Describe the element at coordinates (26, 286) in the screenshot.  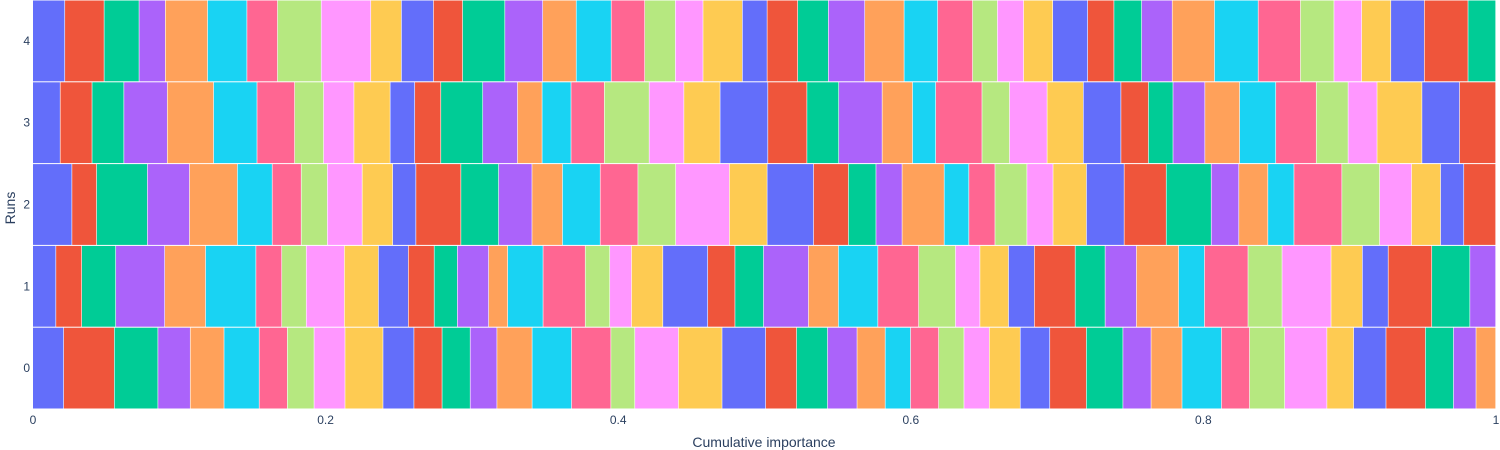
I see `y-tick-label: 1` at that location.